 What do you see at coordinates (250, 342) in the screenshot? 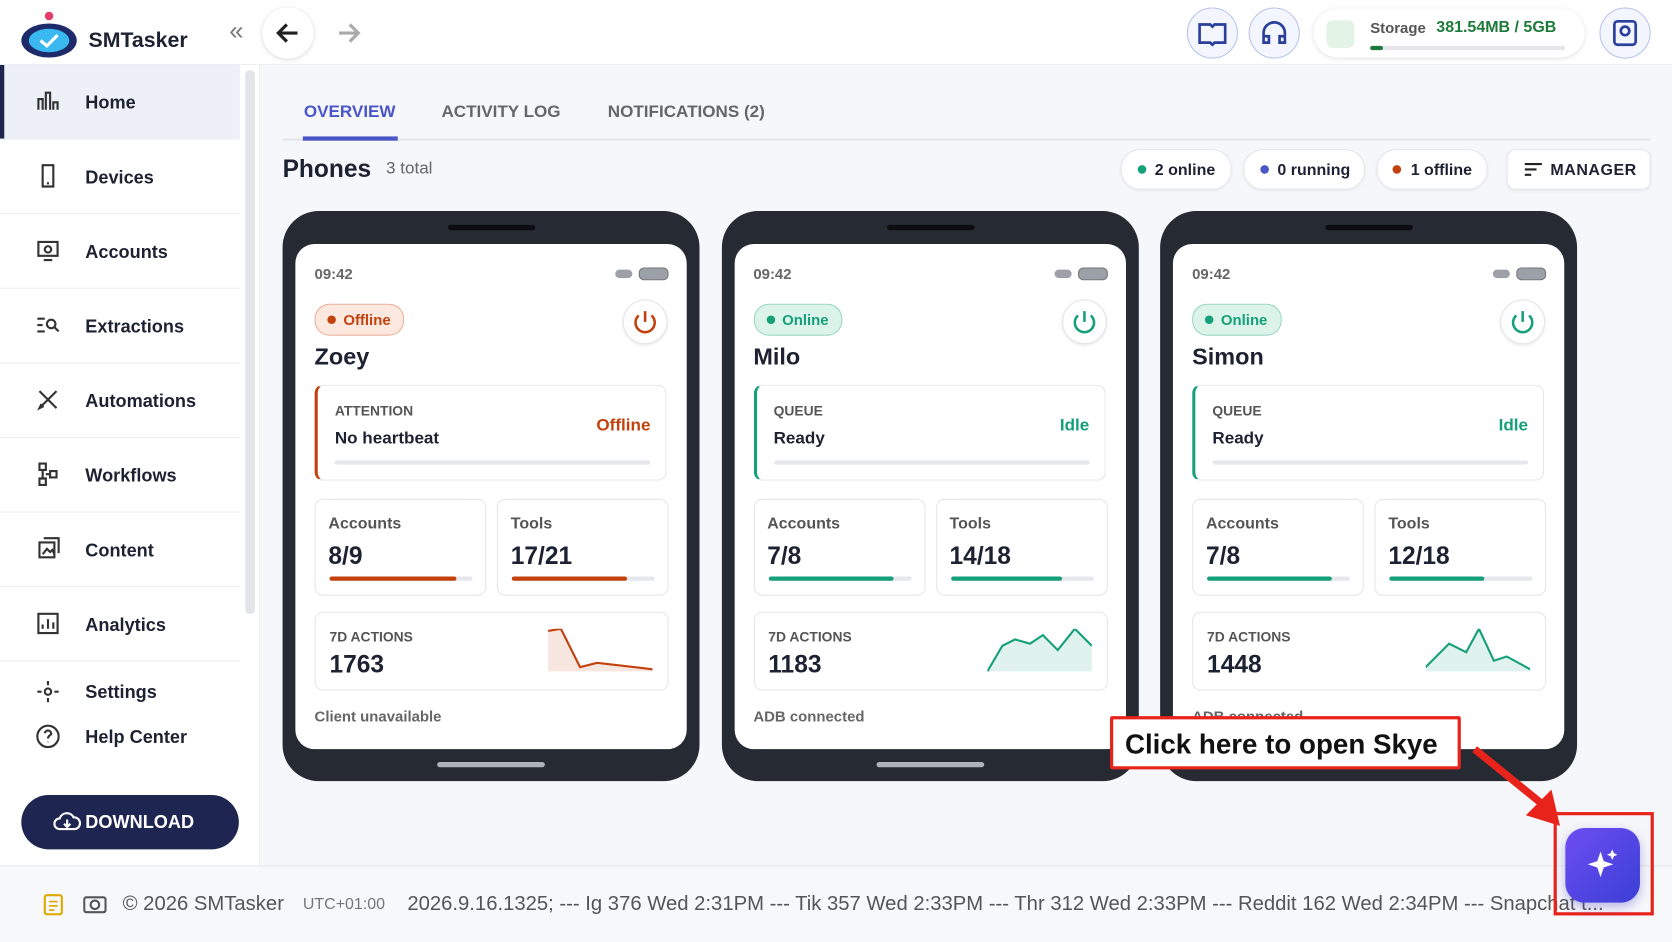
I see `scrollbar` at bounding box center [250, 342].